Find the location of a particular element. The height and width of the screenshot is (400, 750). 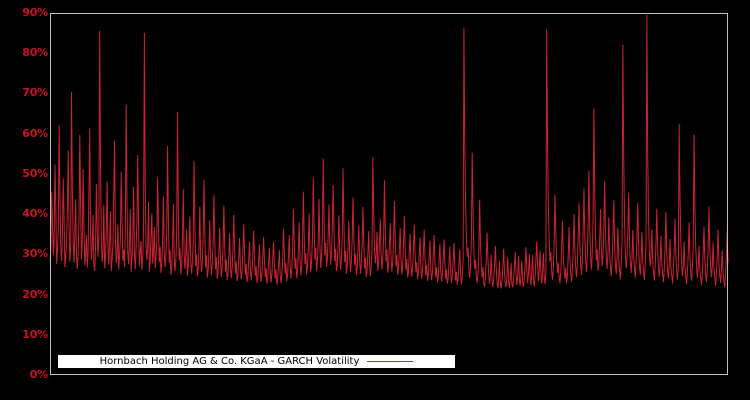

y-axis-tick-label: 20% is located at coordinates (35, 294).